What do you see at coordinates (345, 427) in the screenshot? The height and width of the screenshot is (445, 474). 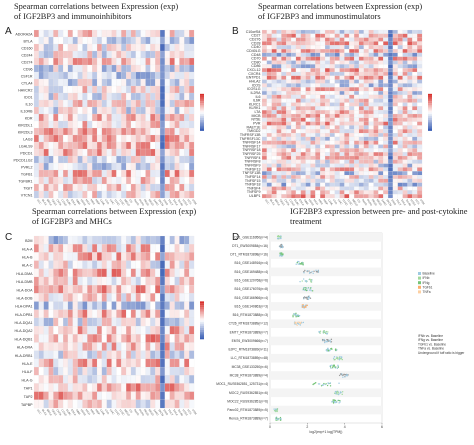 I see `x-tick-label: 4` at bounding box center [345, 427].